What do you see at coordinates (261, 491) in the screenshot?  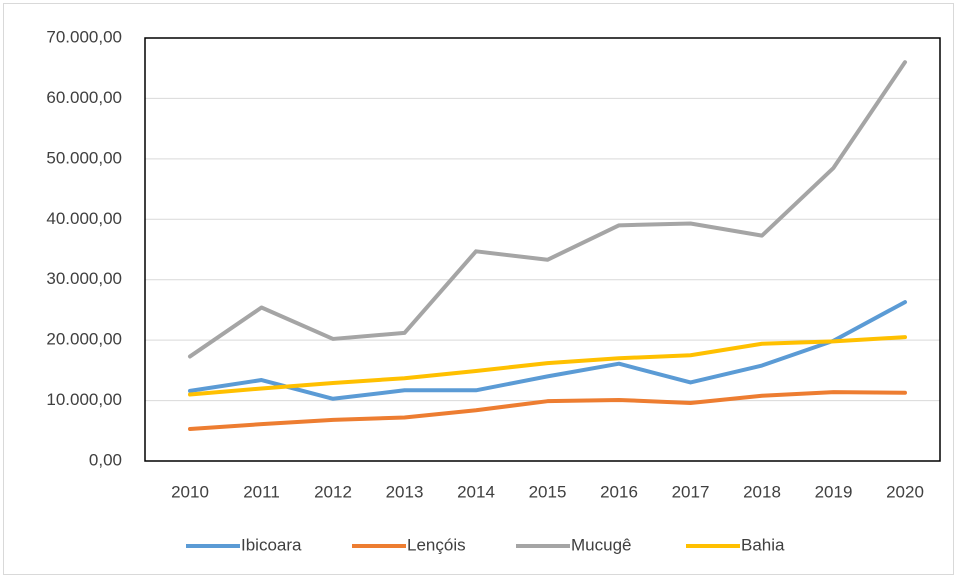 I see `x-tick-label: 2011` at bounding box center [261, 491].